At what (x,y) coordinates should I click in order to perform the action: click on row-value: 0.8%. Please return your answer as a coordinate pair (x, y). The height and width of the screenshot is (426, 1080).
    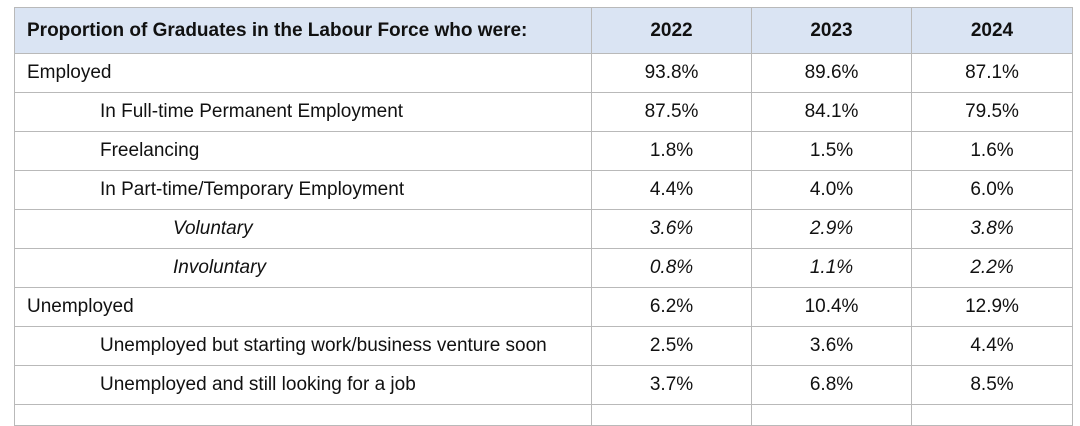
    Looking at the image, I should click on (671, 268).